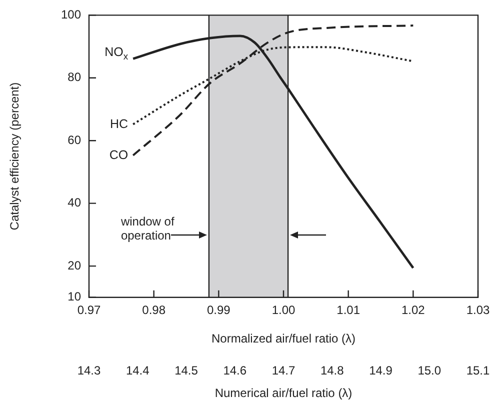 Image resolution: width=497 pixels, height=409 pixels. I want to click on x2-tick-label: 15.0, so click(430, 371).